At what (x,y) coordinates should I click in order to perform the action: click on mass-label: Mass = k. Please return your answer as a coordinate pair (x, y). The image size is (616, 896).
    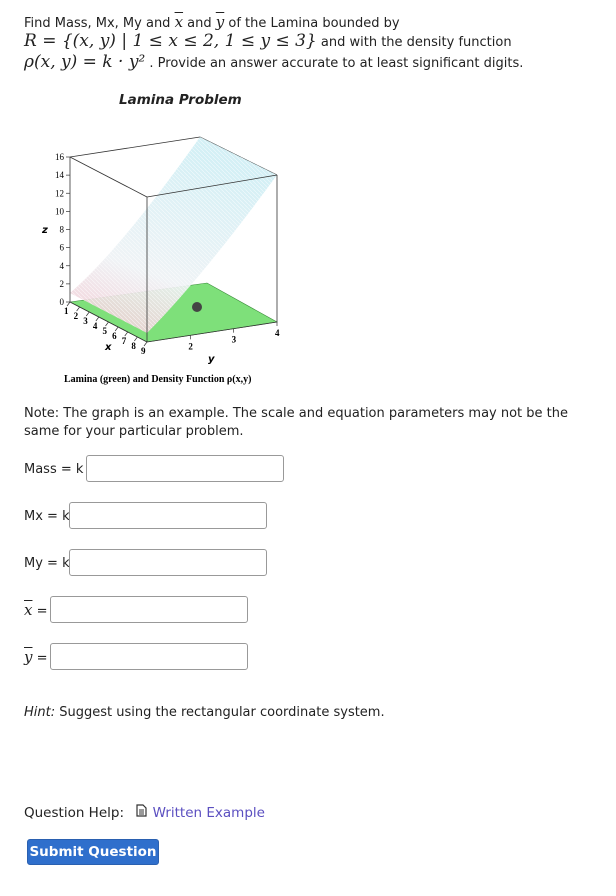
    Looking at the image, I should click on (54, 469).